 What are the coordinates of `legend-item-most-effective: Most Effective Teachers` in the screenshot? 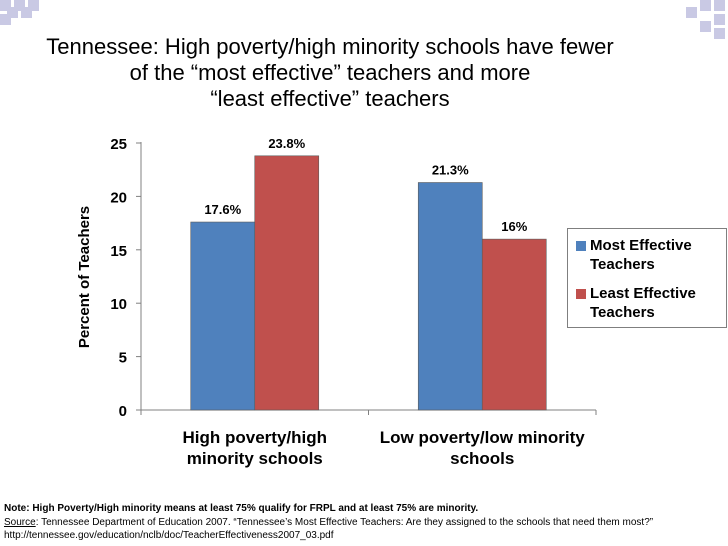 It's located at (651, 255).